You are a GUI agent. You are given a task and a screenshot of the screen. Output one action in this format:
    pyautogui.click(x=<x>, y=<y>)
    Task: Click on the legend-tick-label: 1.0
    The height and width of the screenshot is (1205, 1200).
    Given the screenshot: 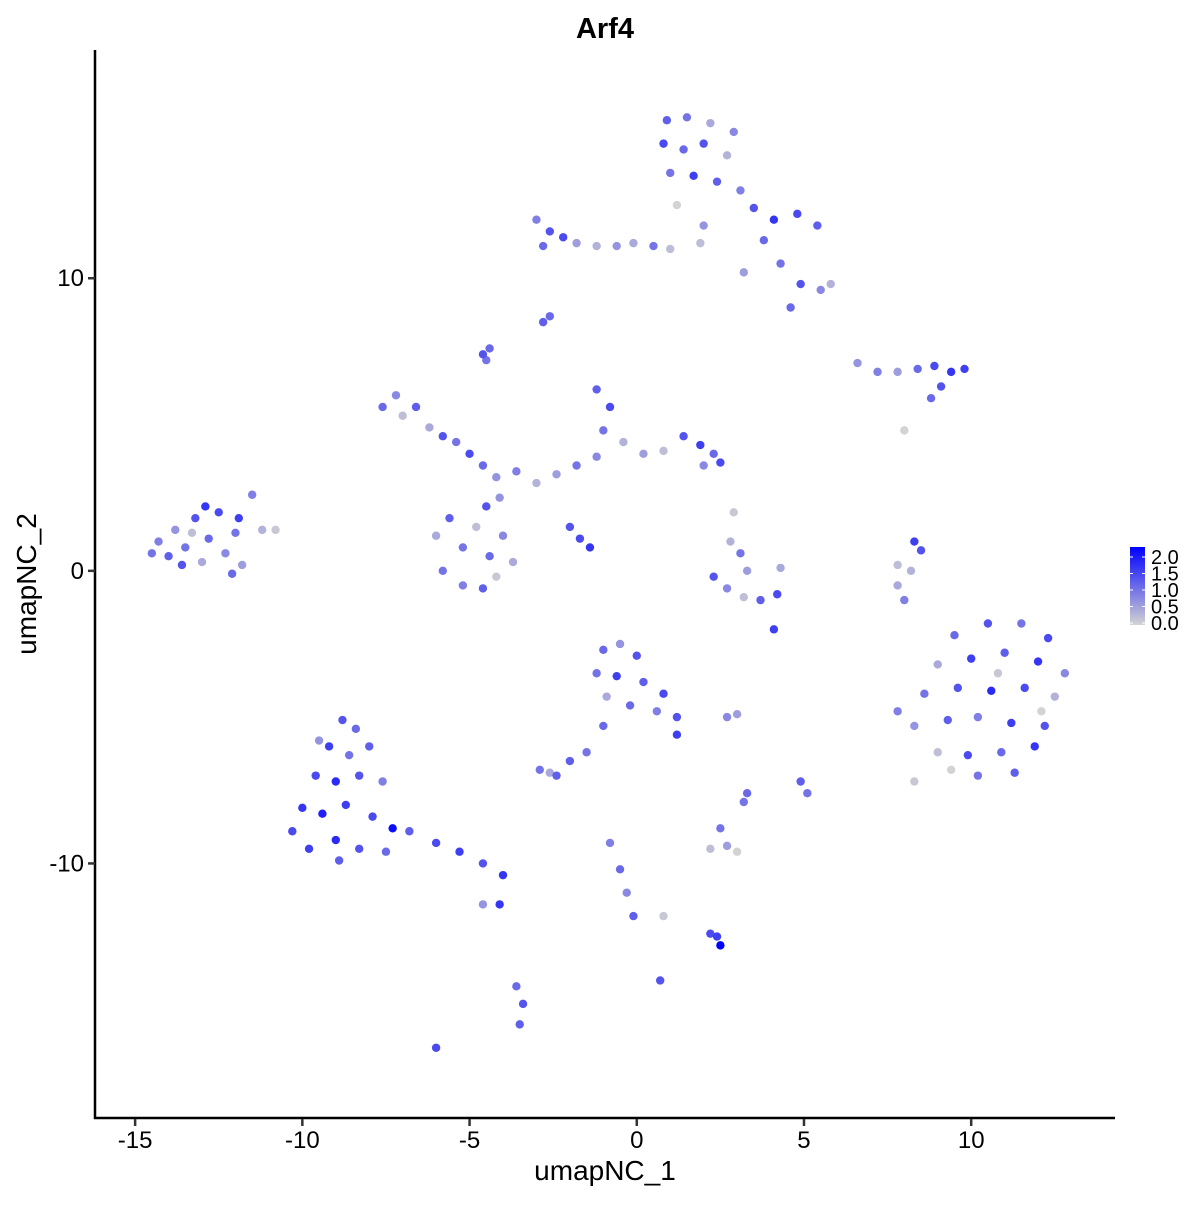 What is the action you would take?
    pyautogui.click(x=1165, y=591)
    